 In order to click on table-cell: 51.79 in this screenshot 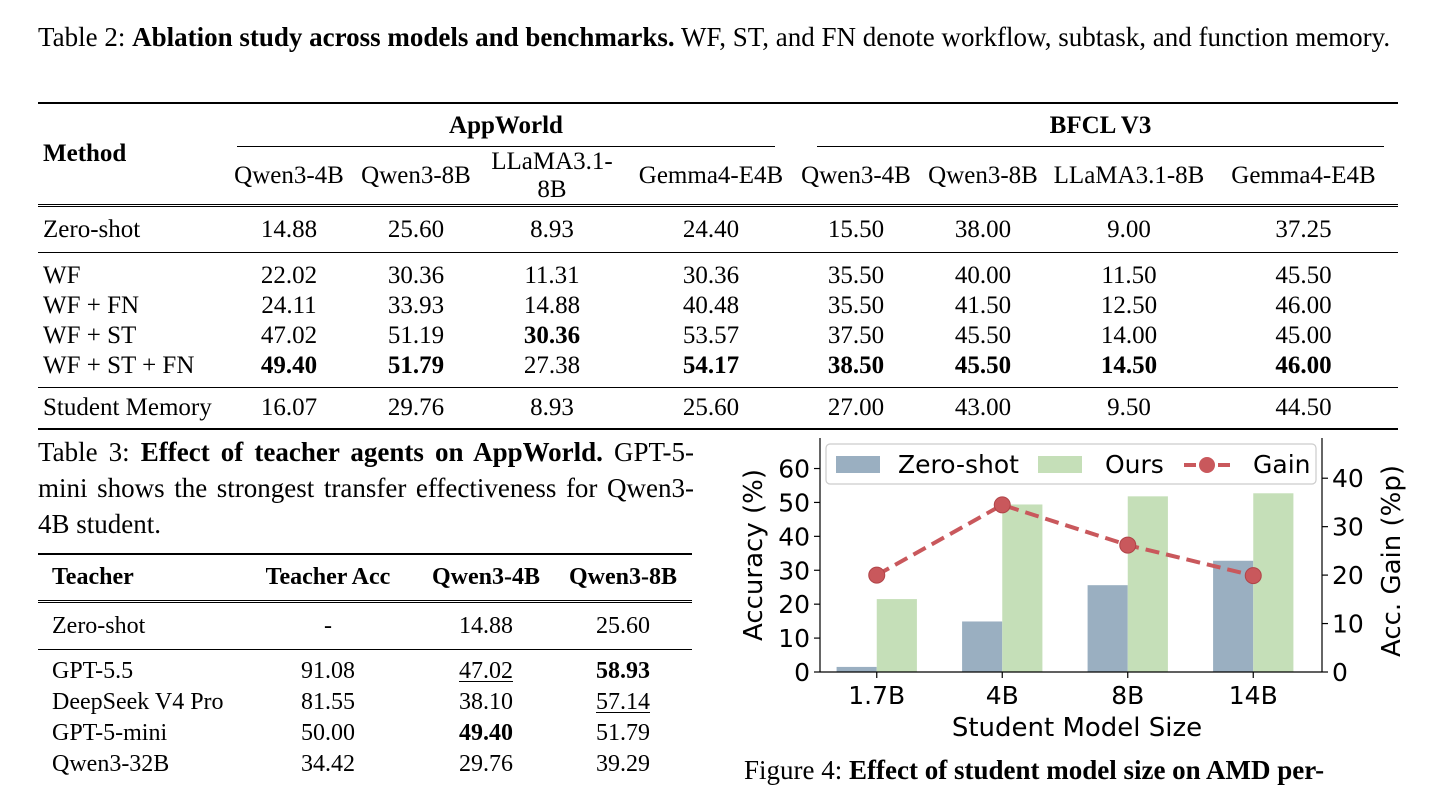, I will do `click(416, 365)`.